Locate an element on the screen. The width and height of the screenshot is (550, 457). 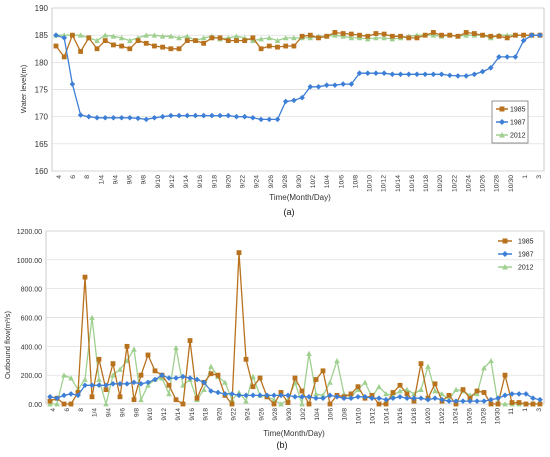
legend-label-2012-b: 2012 is located at coordinates (526, 268).